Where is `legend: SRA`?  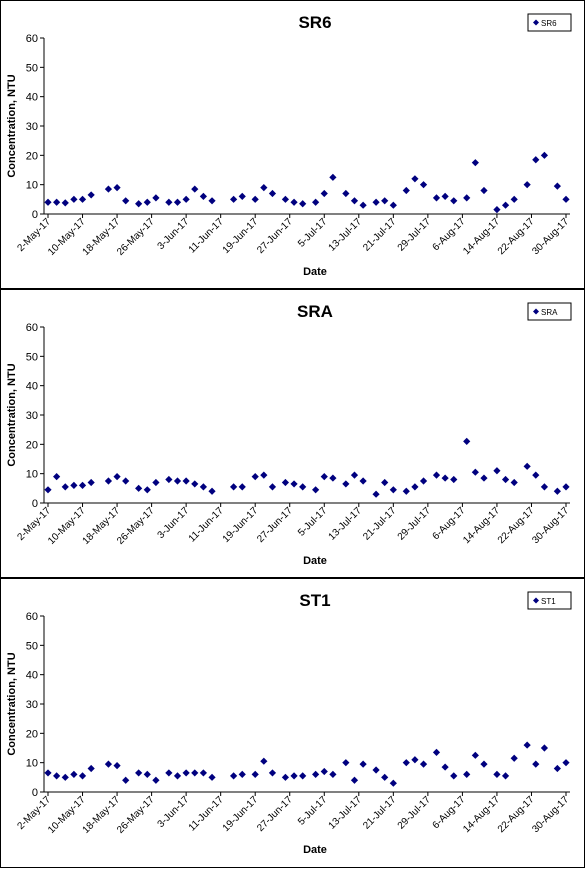
legend: SRA is located at coordinates (549, 311).